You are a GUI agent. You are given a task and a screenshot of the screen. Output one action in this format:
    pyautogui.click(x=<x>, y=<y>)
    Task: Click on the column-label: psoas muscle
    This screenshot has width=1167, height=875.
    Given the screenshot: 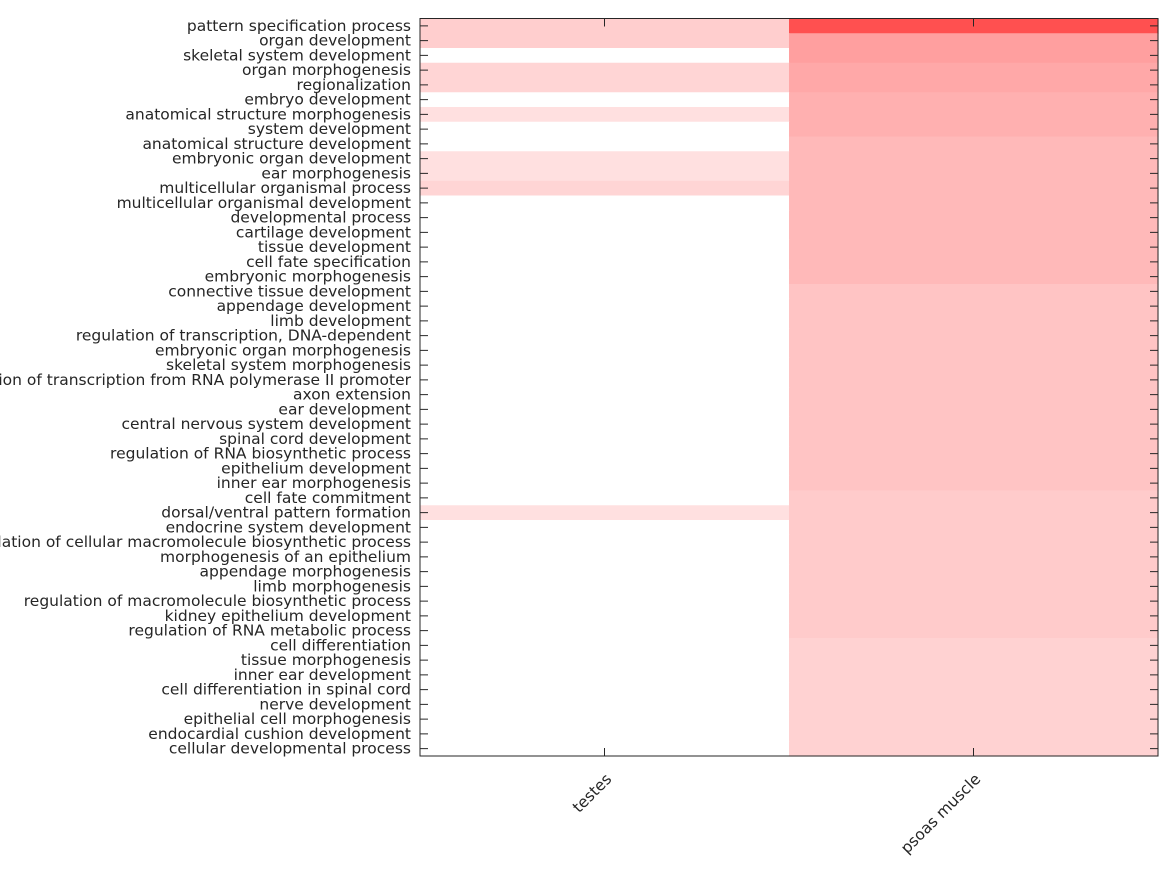 What is the action you would take?
    pyautogui.click(x=940, y=813)
    